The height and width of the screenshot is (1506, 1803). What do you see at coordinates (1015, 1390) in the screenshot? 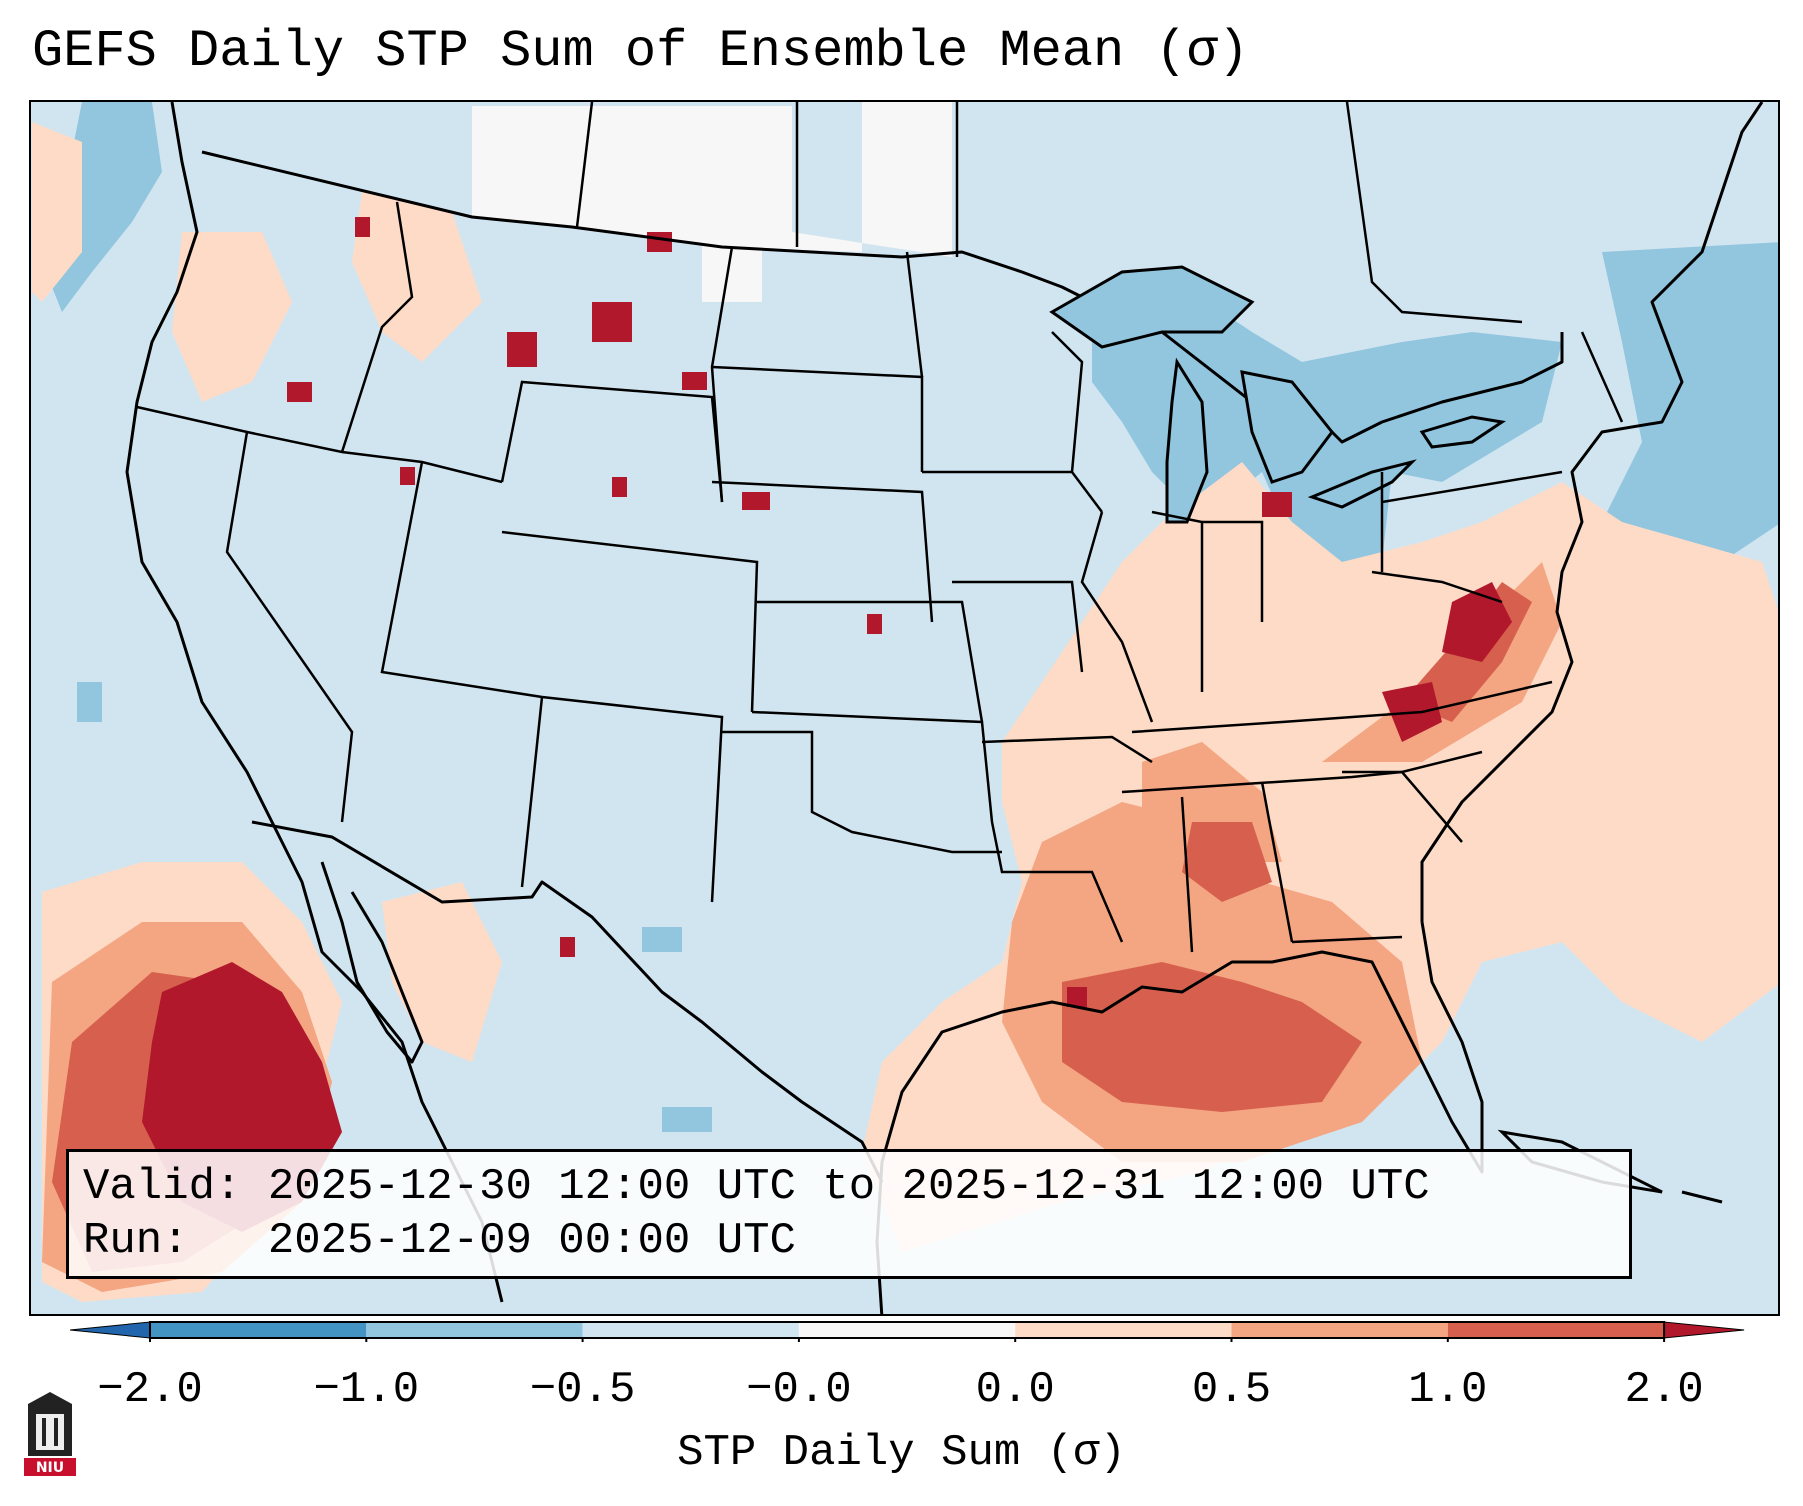
I see `colorbar-tick-label: 0.0` at bounding box center [1015, 1390].